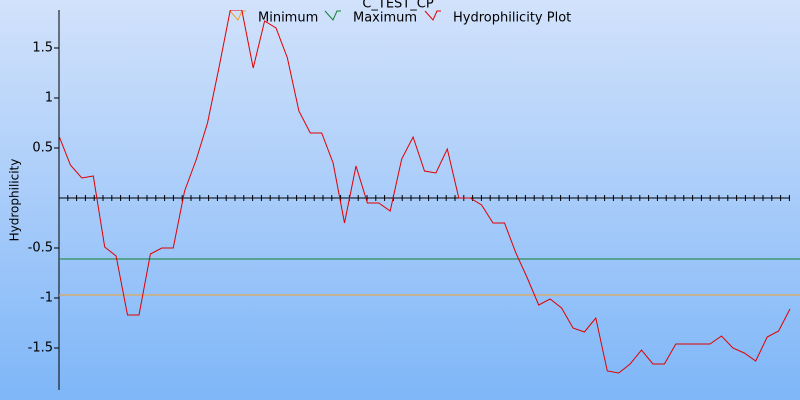 The height and width of the screenshot is (400, 800). Describe the element at coordinates (398, 6) in the screenshot. I see `chart-title: C_TEST_CP` at that location.